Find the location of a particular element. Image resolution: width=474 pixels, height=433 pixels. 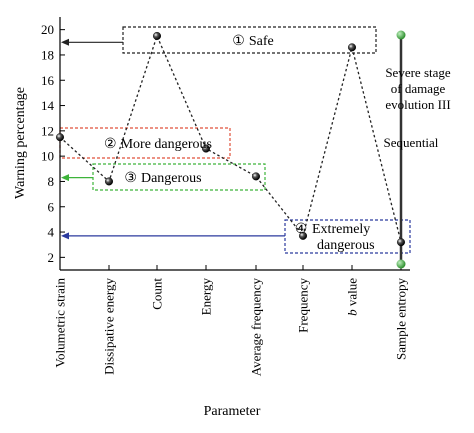

y-tick-label: 2 is located at coordinates (51, 257).